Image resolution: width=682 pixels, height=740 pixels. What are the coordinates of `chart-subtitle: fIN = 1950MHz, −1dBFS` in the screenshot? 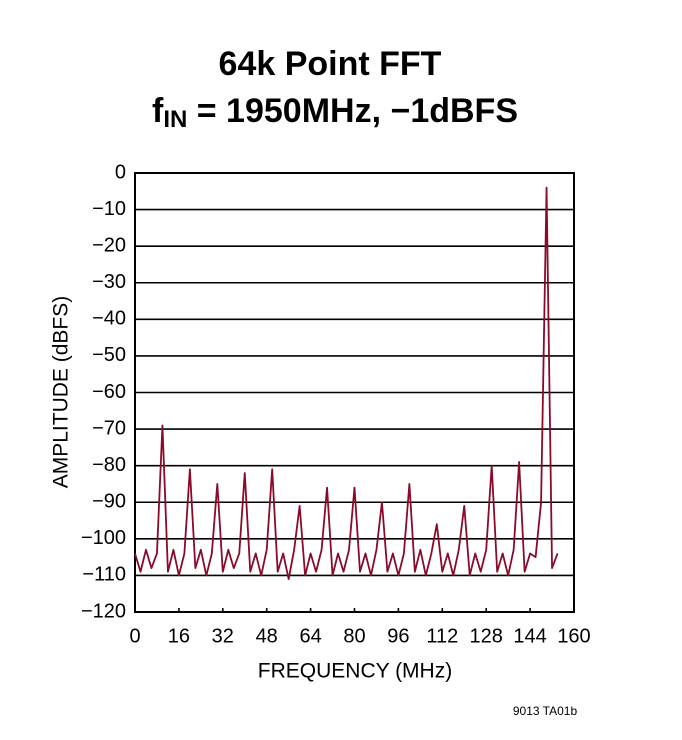 It's located at (335, 112).